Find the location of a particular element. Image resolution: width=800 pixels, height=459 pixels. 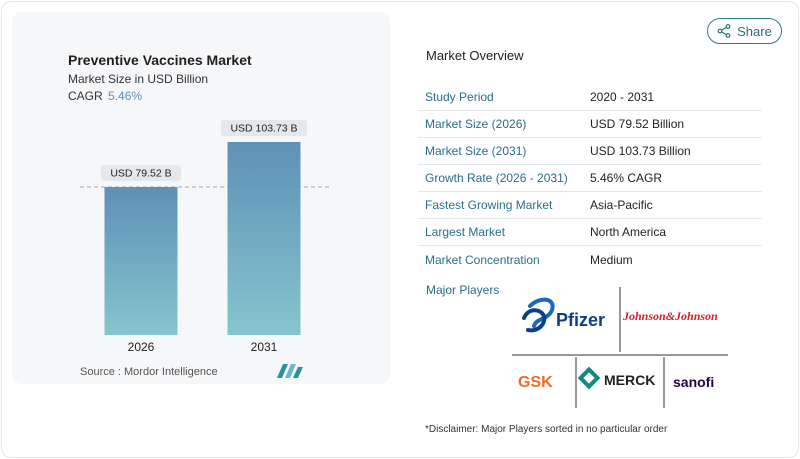

share-icon is located at coordinates (724, 31).